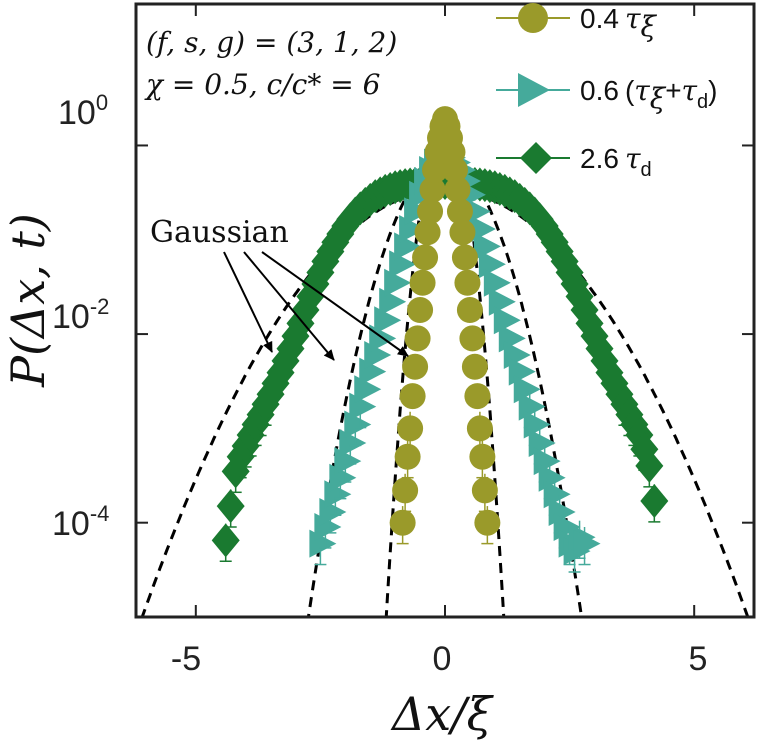 This screenshot has height=749, width=763. What do you see at coordinates (576, 22) in the screenshot?
I see `legend-entry-0: 0.4 τξ` at bounding box center [576, 22].